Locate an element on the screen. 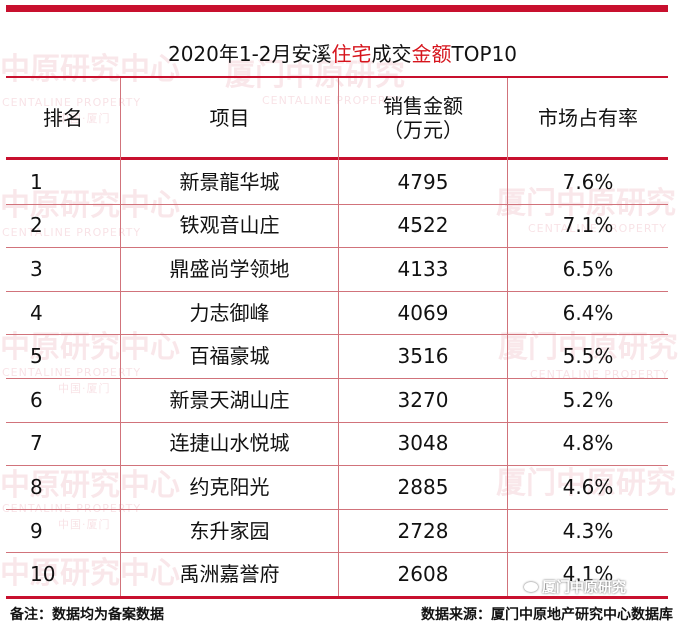 The height and width of the screenshot is (627, 685). cell-sales: 4522 is located at coordinates (423, 225).